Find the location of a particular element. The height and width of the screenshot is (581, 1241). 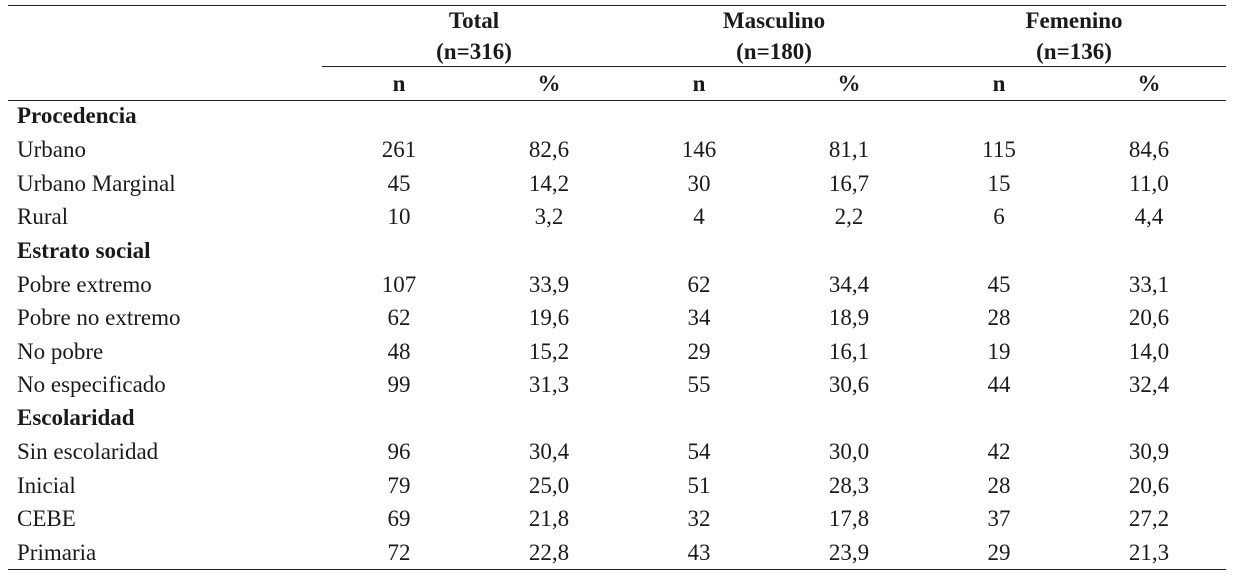

cell-total-n: 45 is located at coordinates (399, 183).